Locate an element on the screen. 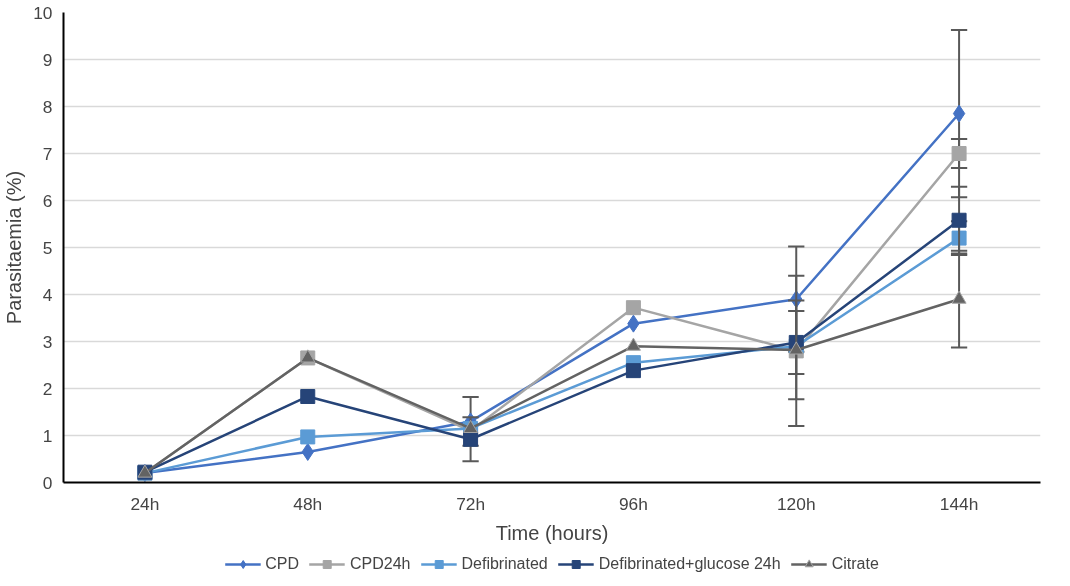  y-tick-label: 3 is located at coordinates (47, 341).